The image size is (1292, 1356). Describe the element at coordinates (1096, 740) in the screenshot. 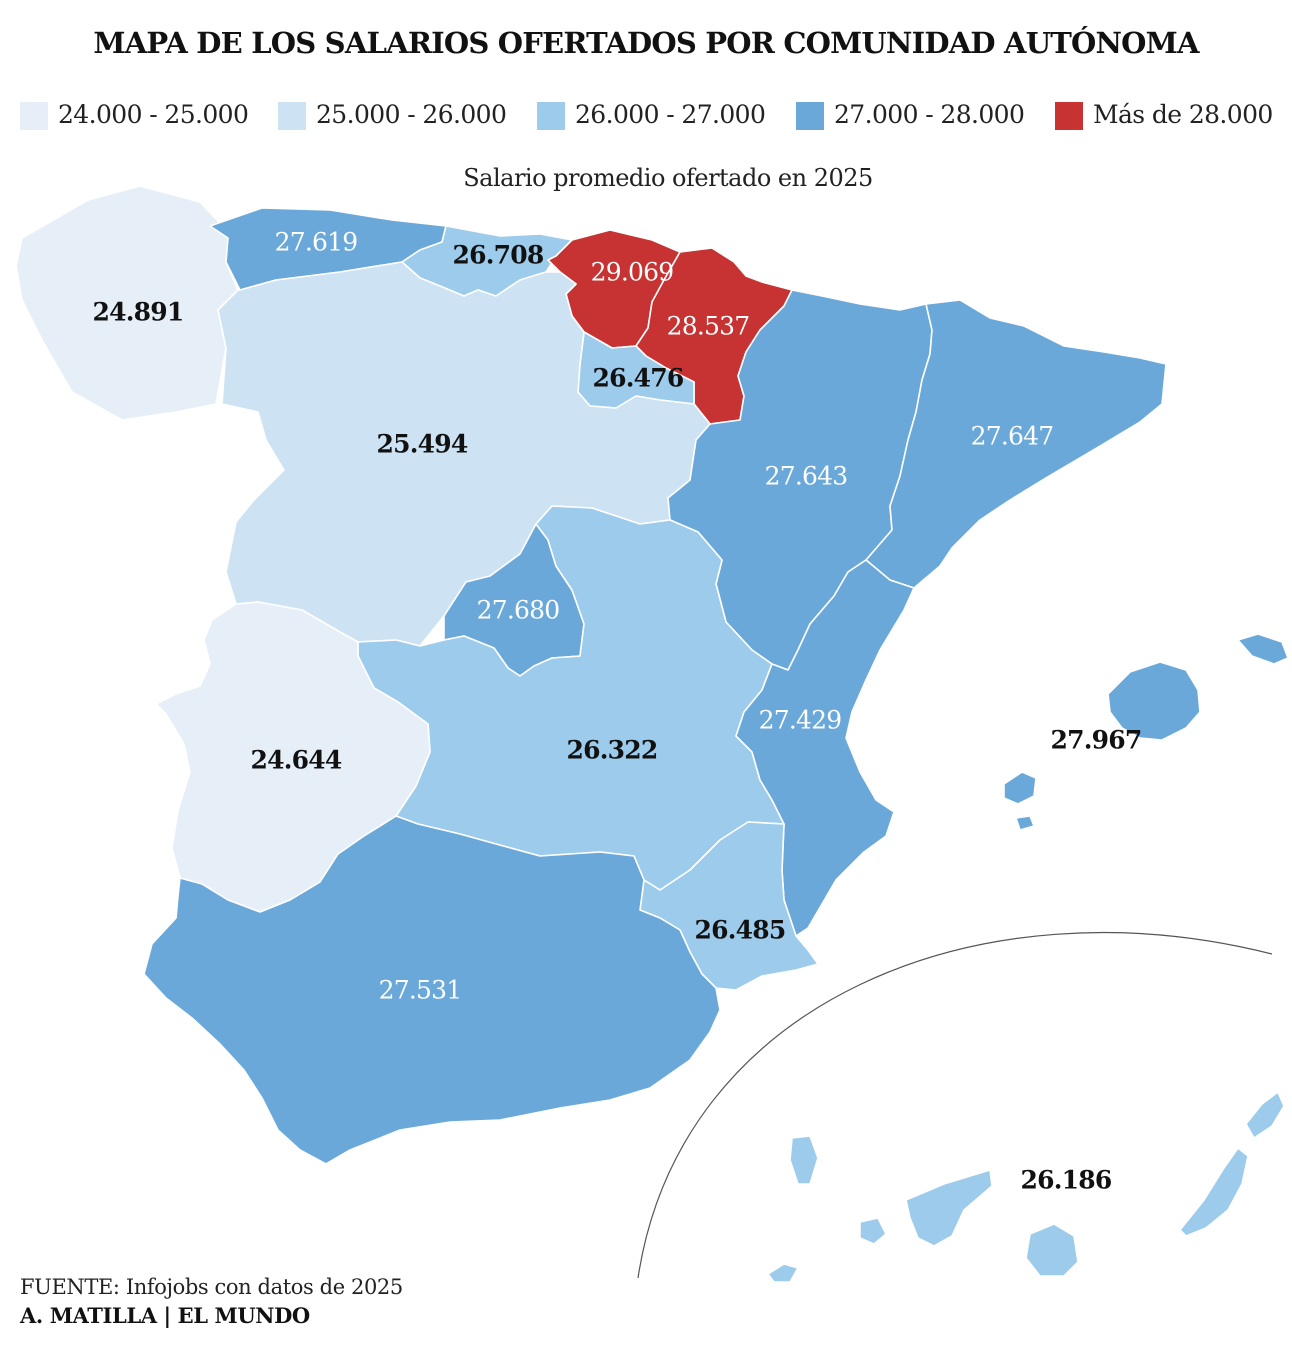

I see `value-baleares: 27.967` at that location.